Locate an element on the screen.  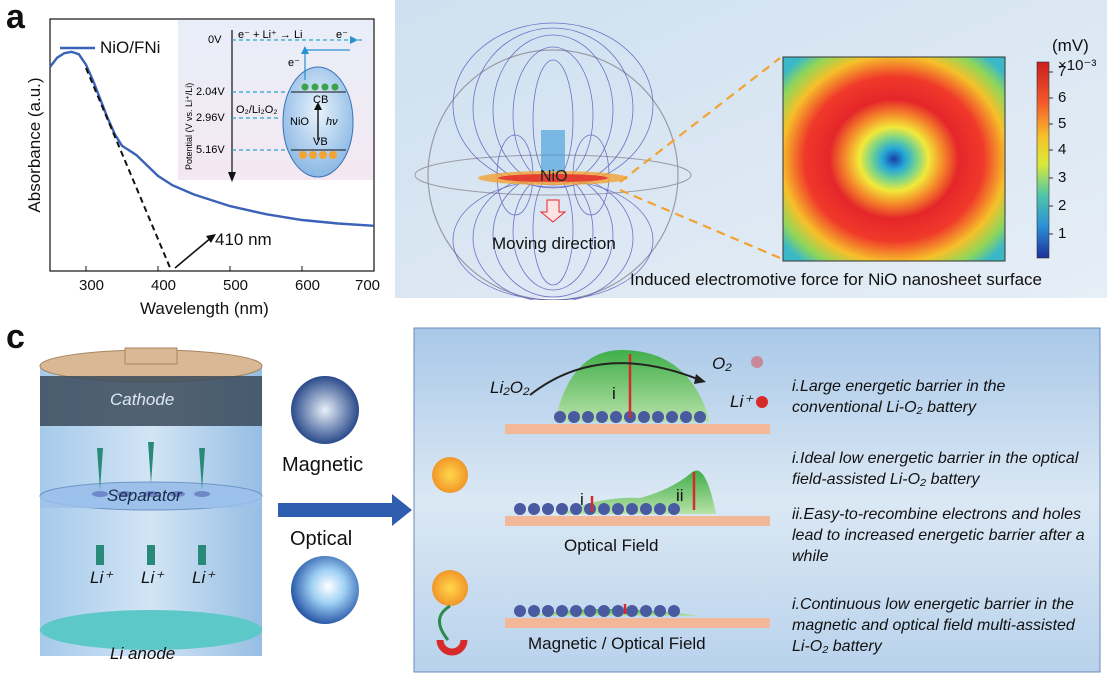
process-arrow is located at coordinates (345, 510).